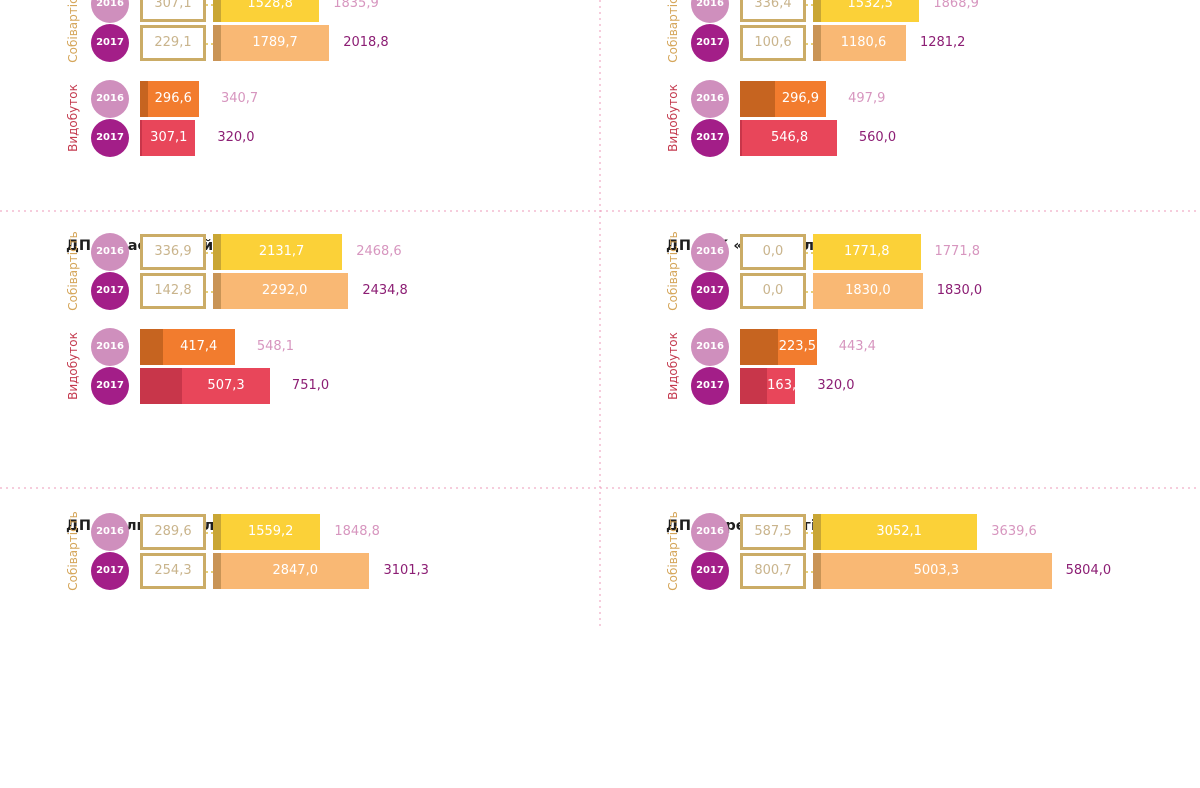  What do you see at coordinates (270, 5) in the screenshot?
I see `cost-outer-value: 1528,8` at bounding box center [270, 5].